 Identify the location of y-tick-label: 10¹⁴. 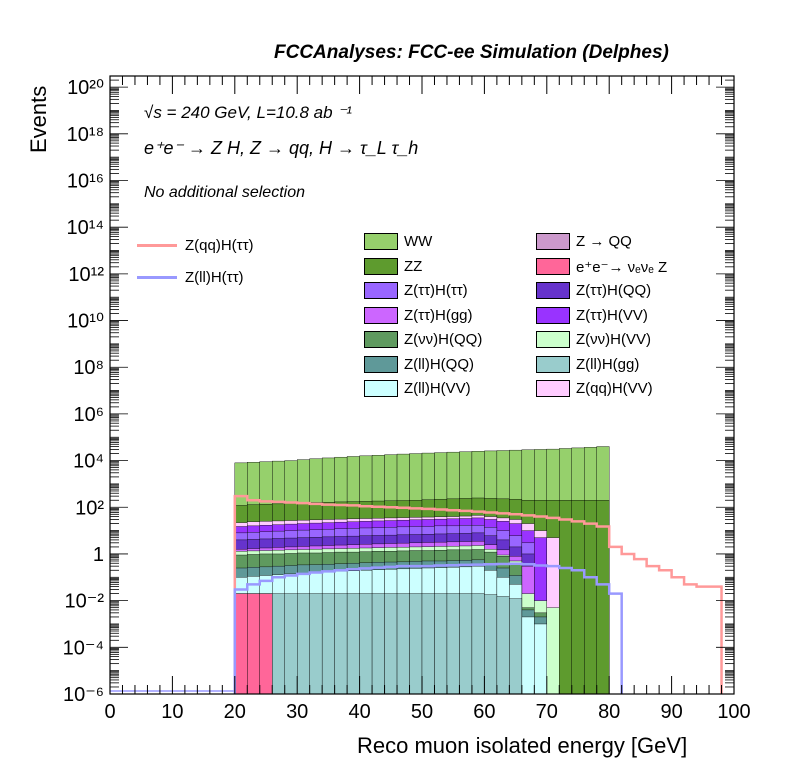
(86, 228).